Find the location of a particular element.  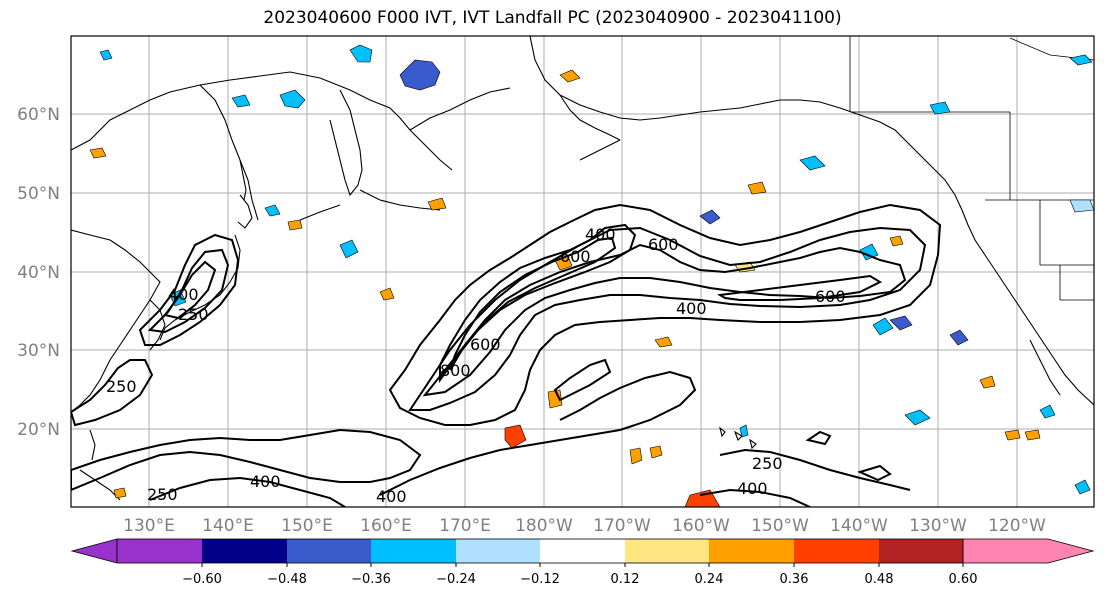

lon-label: 170°W is located at coordinates (622, 526).